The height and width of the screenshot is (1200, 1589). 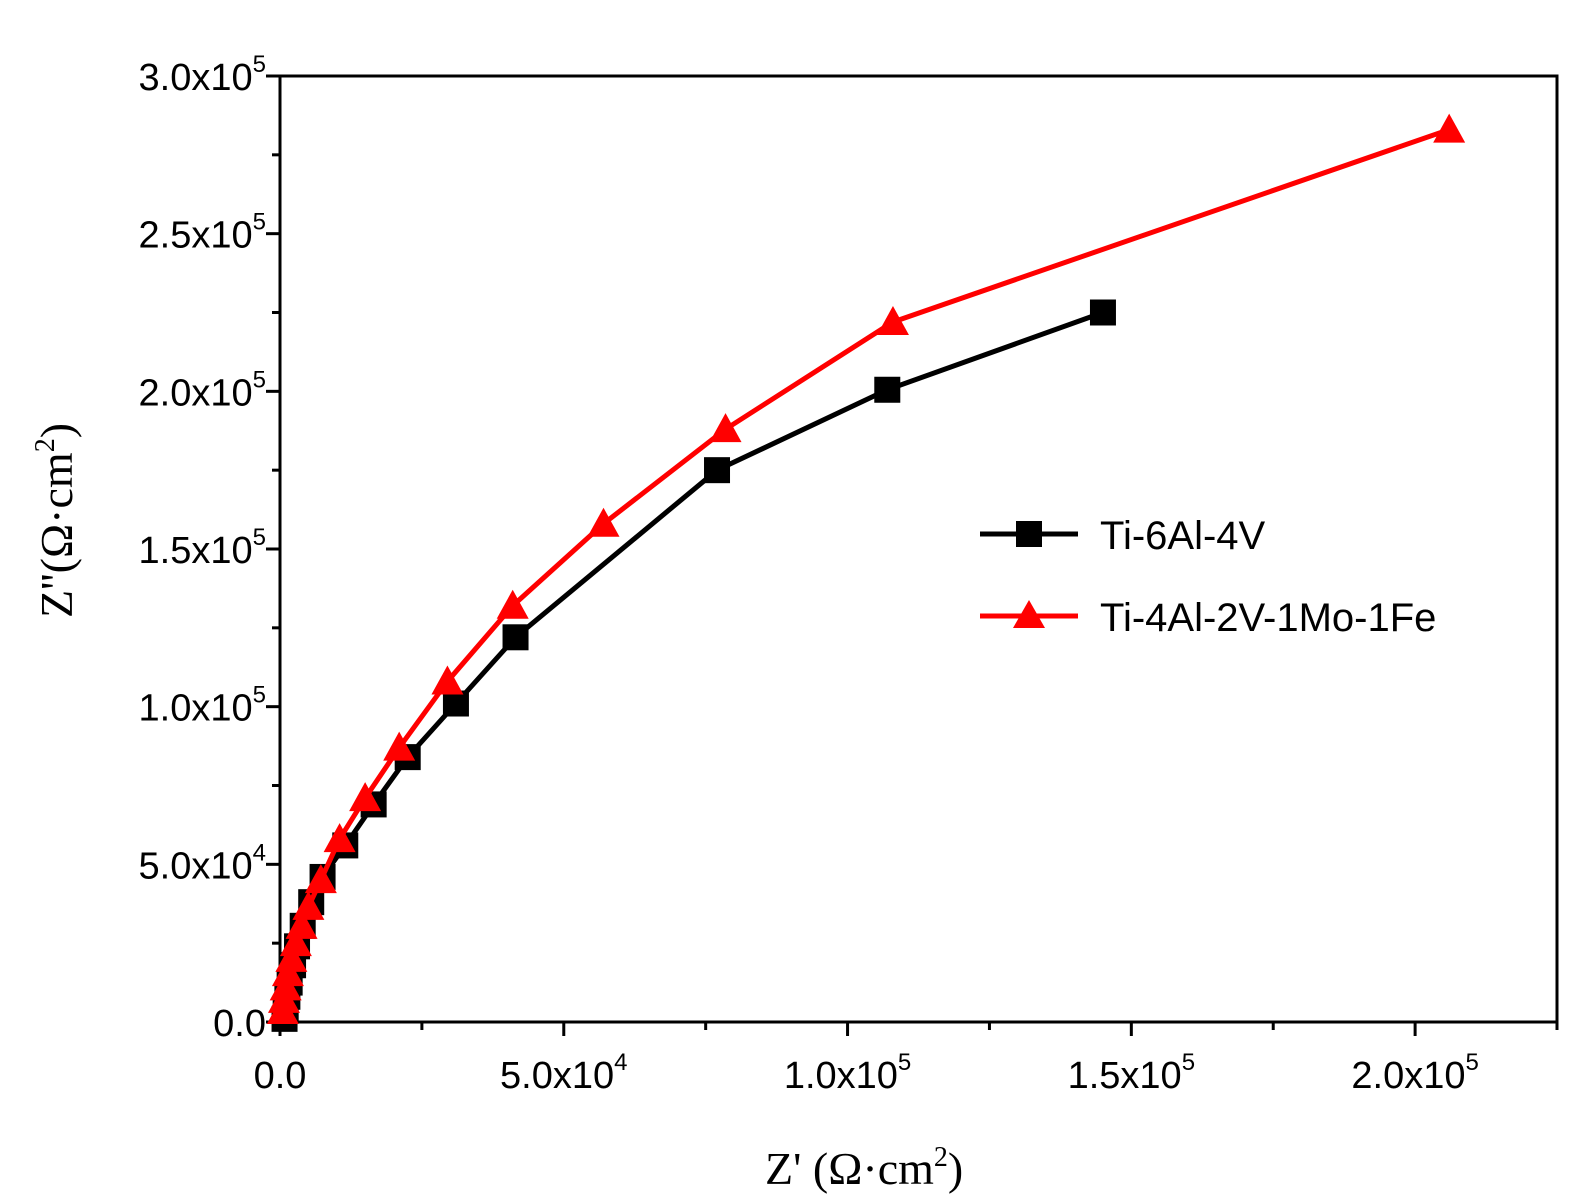 I want to click on legend-marker-ti6al4v, so click(x=1029, y=534).